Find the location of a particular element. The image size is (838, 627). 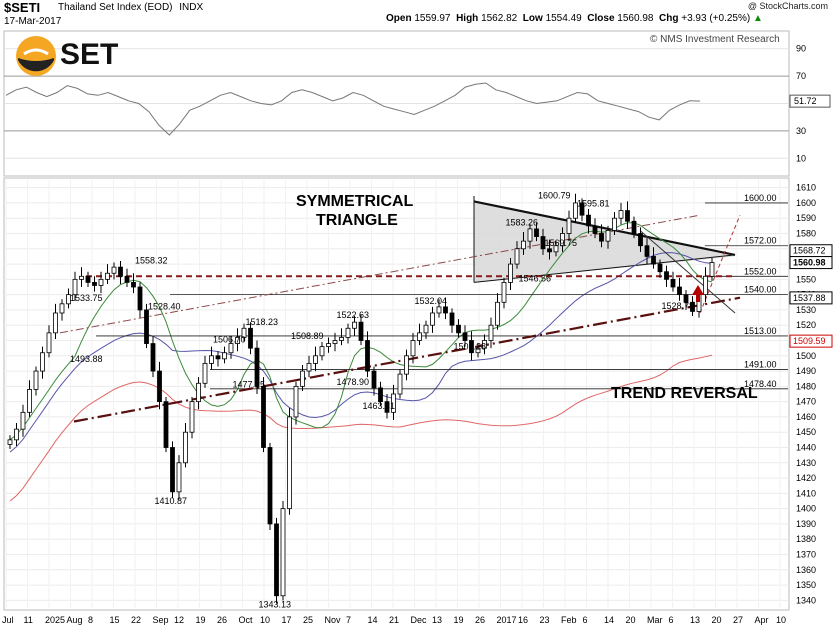

price-tick-label: 1550 is located at coordinates (806, 279).